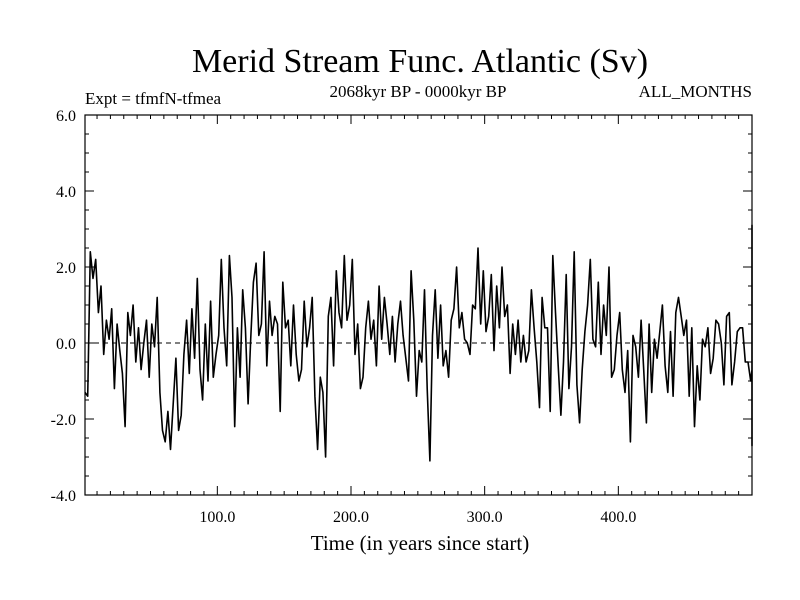  What do you see at coordinates (153, 98) in the screenshot?
I see `experiment-label: Expt = tfmfN-tfmea` at bounding box center [153, 98].